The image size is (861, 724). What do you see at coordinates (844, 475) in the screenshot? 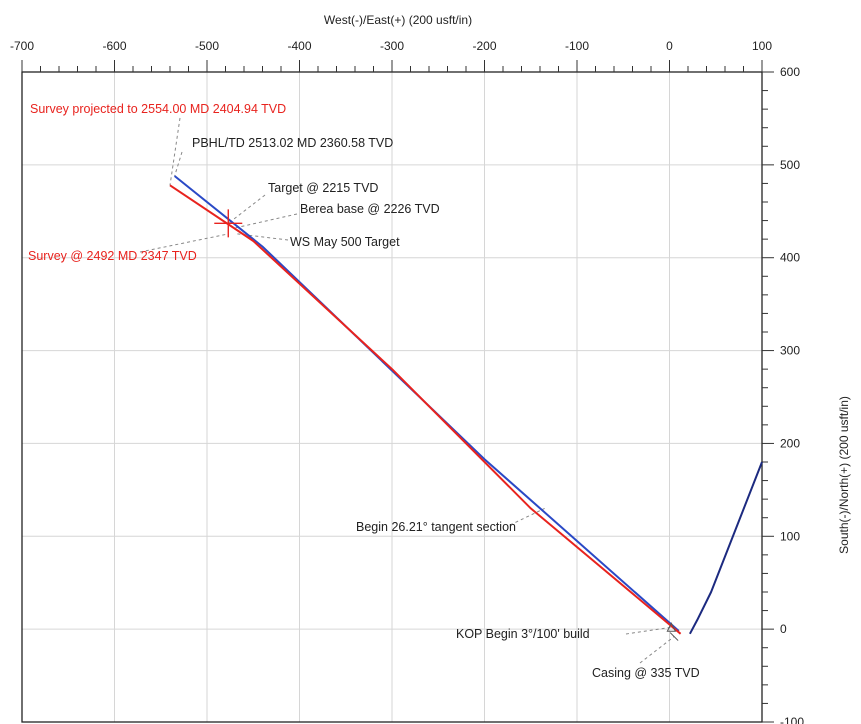
I see `y-axis-label: South(-)/North(+) (200 usft/in)` at bounding box center [844, 475].